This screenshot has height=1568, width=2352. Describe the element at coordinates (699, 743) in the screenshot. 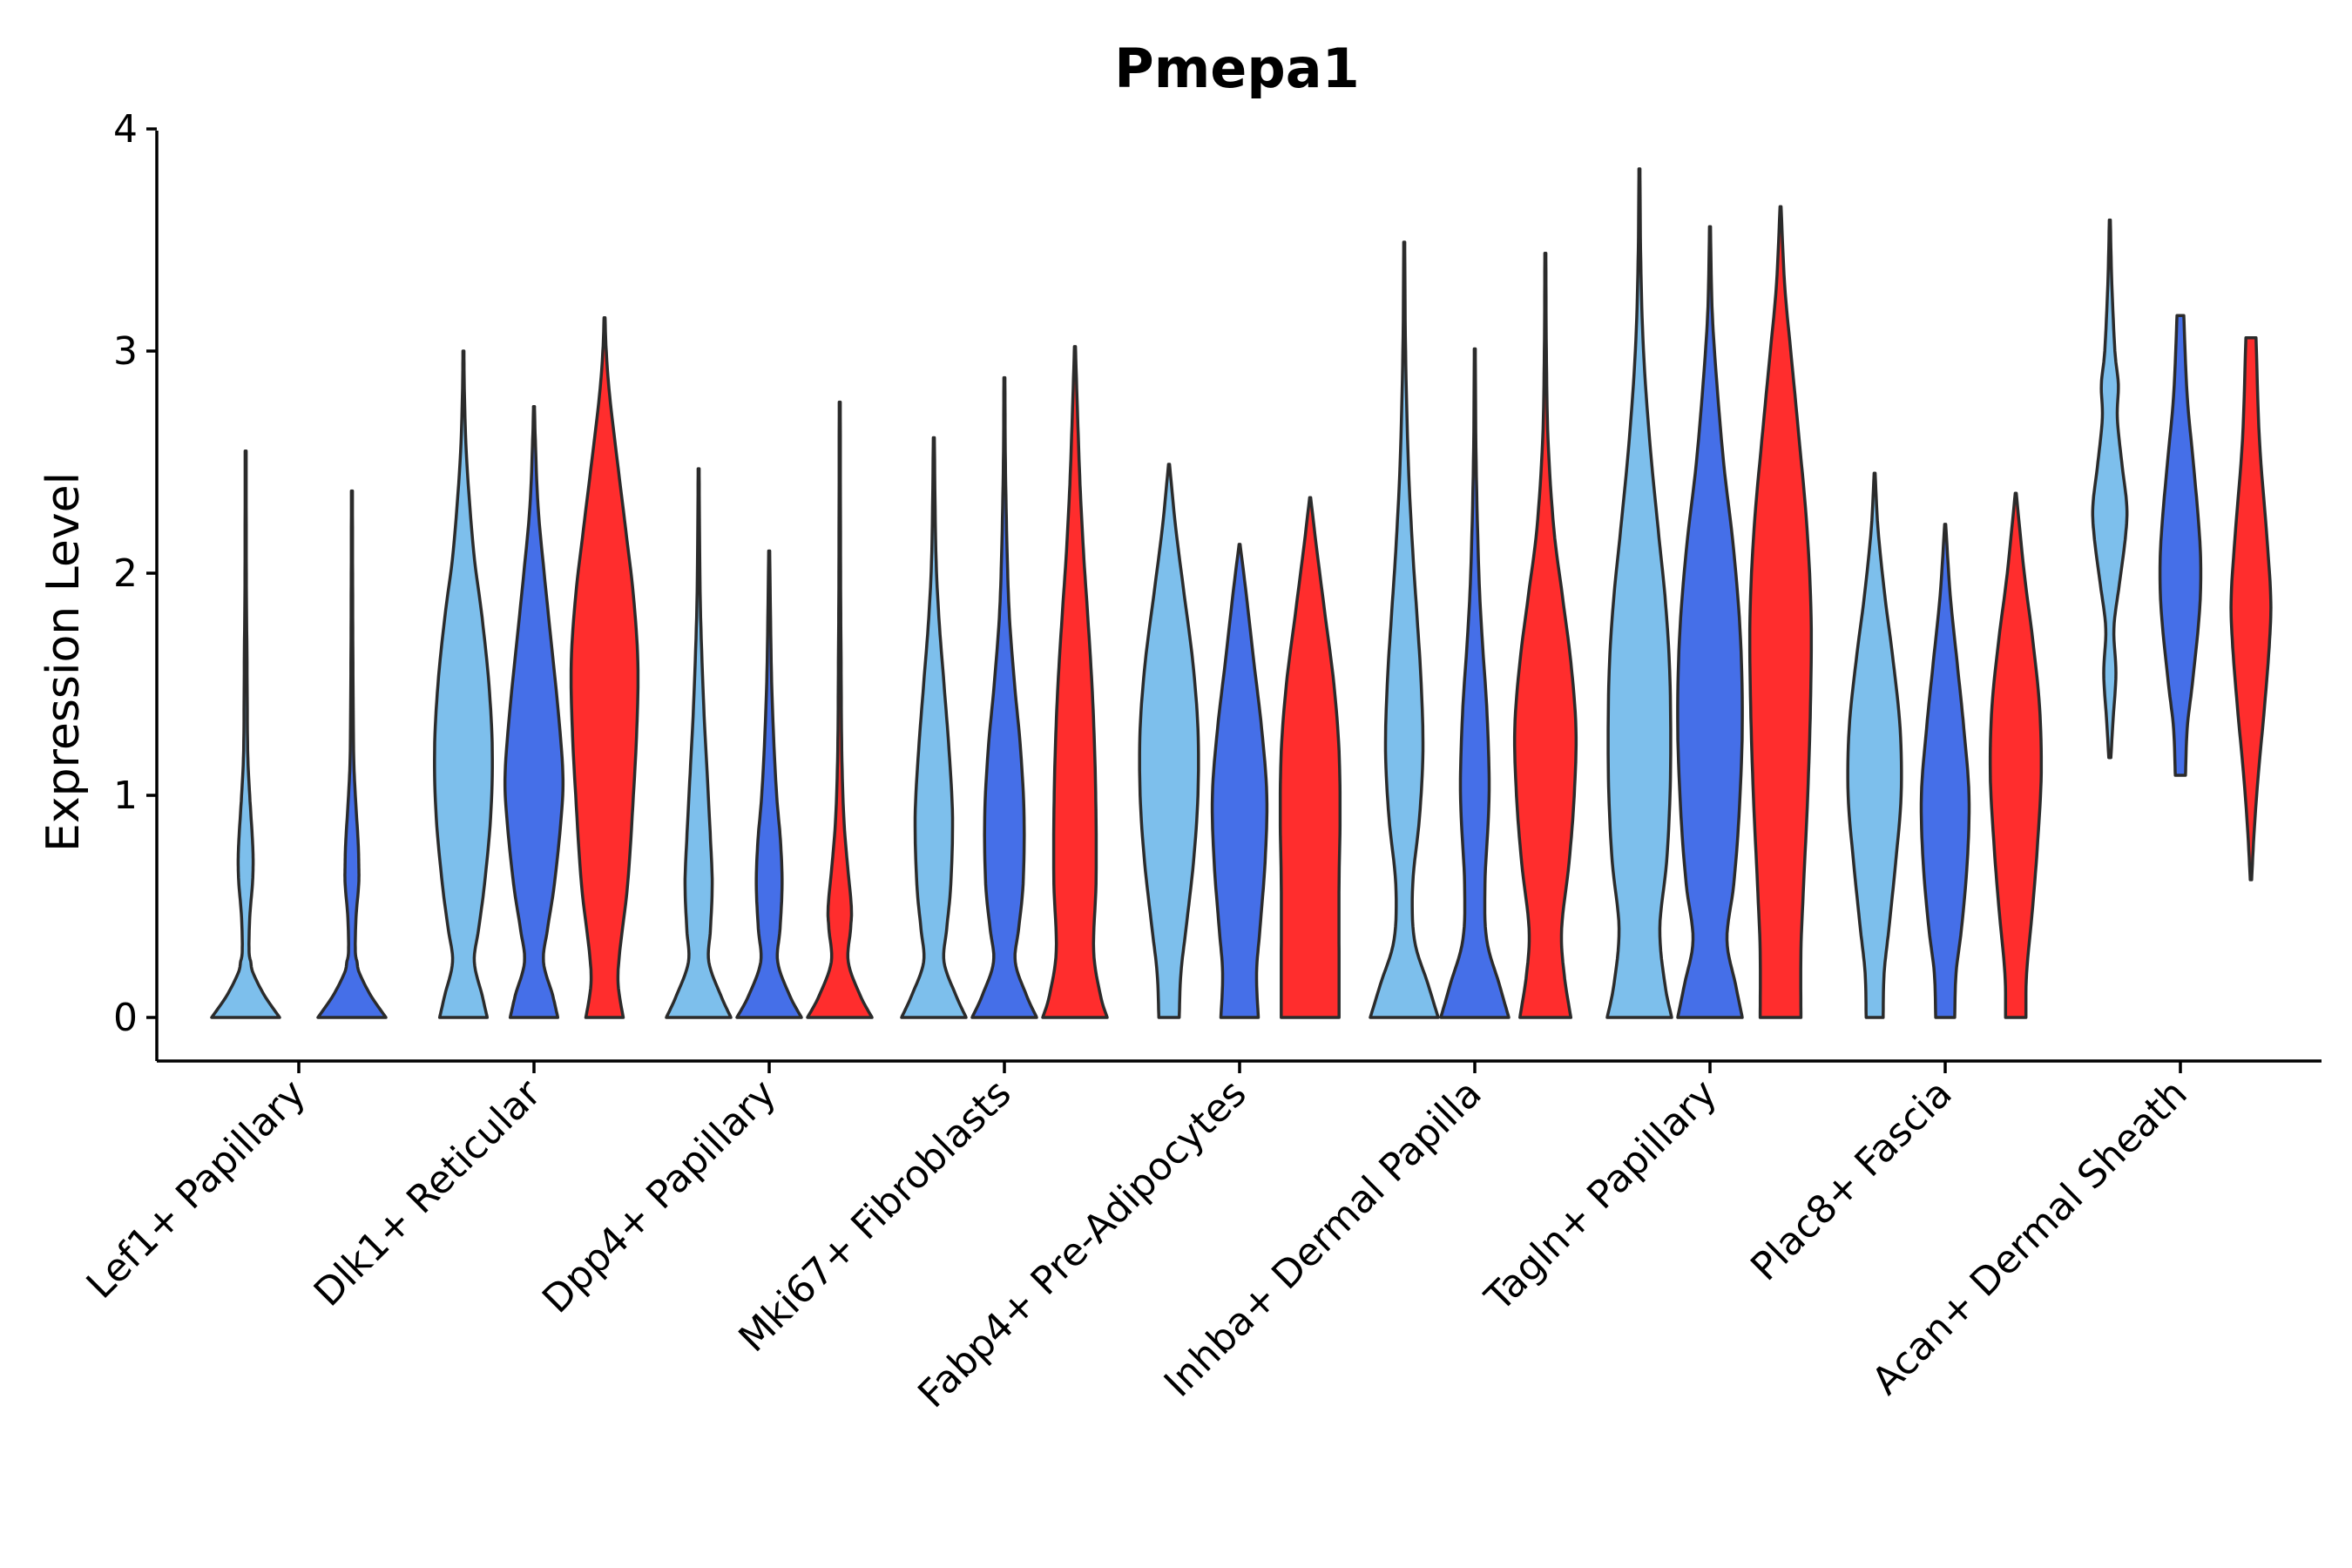

I see `violin-dpp4-papillary-g1` at that location.